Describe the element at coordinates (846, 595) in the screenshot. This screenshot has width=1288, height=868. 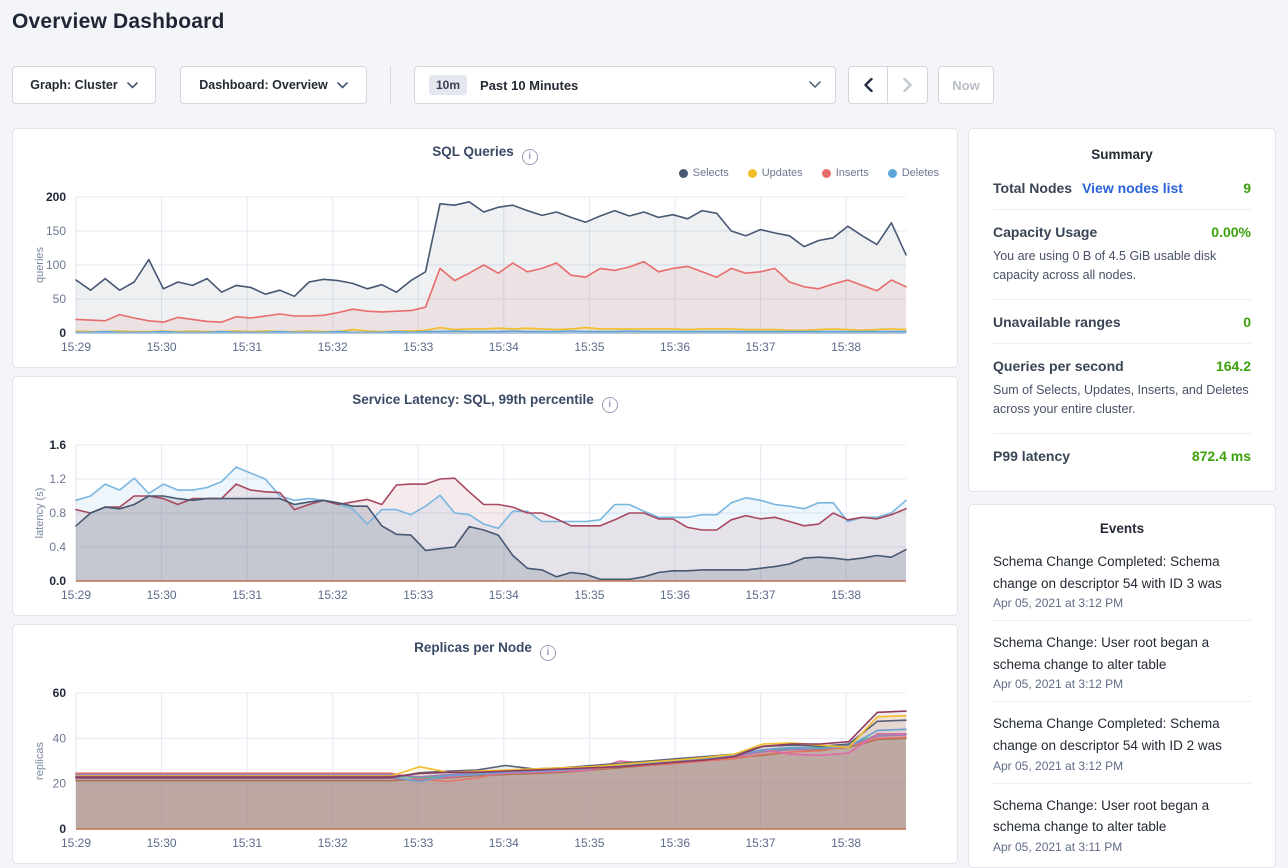
I see `svg-text: 15:38` at that location.